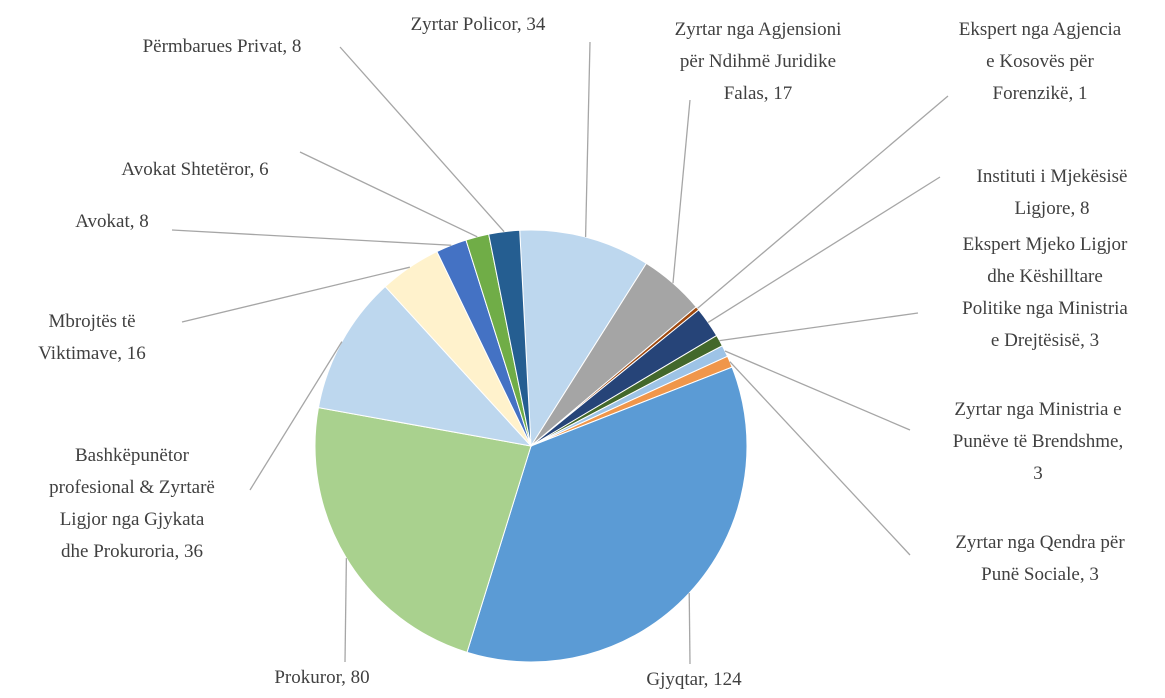 Image resolution: width=1165 pixels, height=698 pixels. What do you see at coordinates (322, 677) in the screenshot?
I see `data-label: Prokuror, 80` at bounding box center [322, 677].